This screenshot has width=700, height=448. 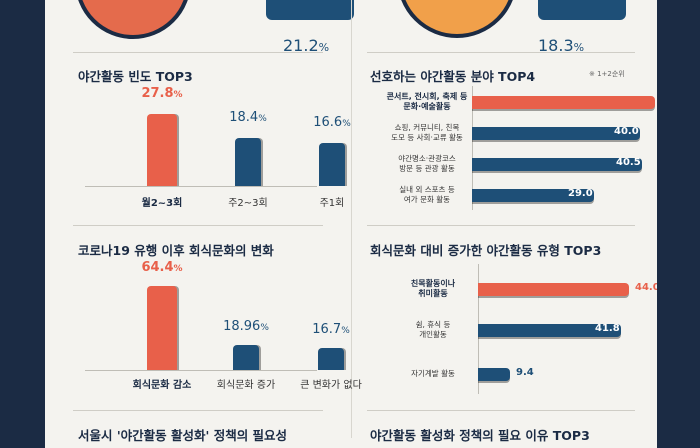 What do you see at coordinates (183, 435) in the screenshot?
I see `policy-need-title: 서울시 '야간활동 활성화' 정책의 필요성` at bounding box center [183, 435].